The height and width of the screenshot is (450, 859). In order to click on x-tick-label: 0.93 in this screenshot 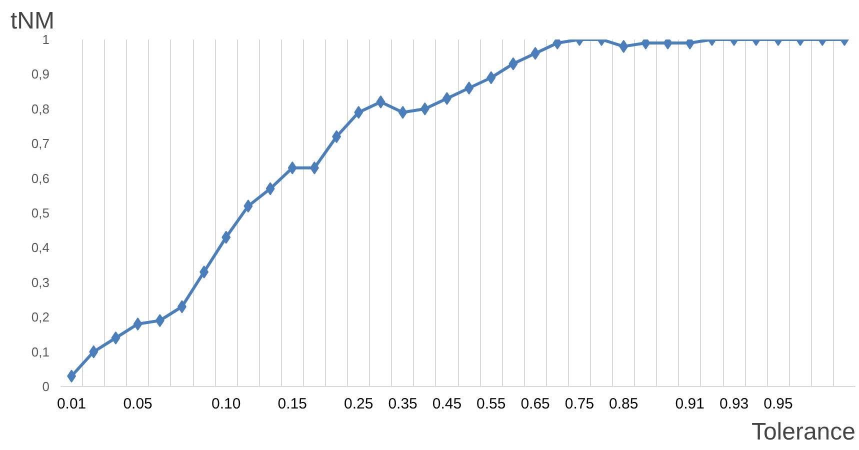, I will do `click(734, 404)`.